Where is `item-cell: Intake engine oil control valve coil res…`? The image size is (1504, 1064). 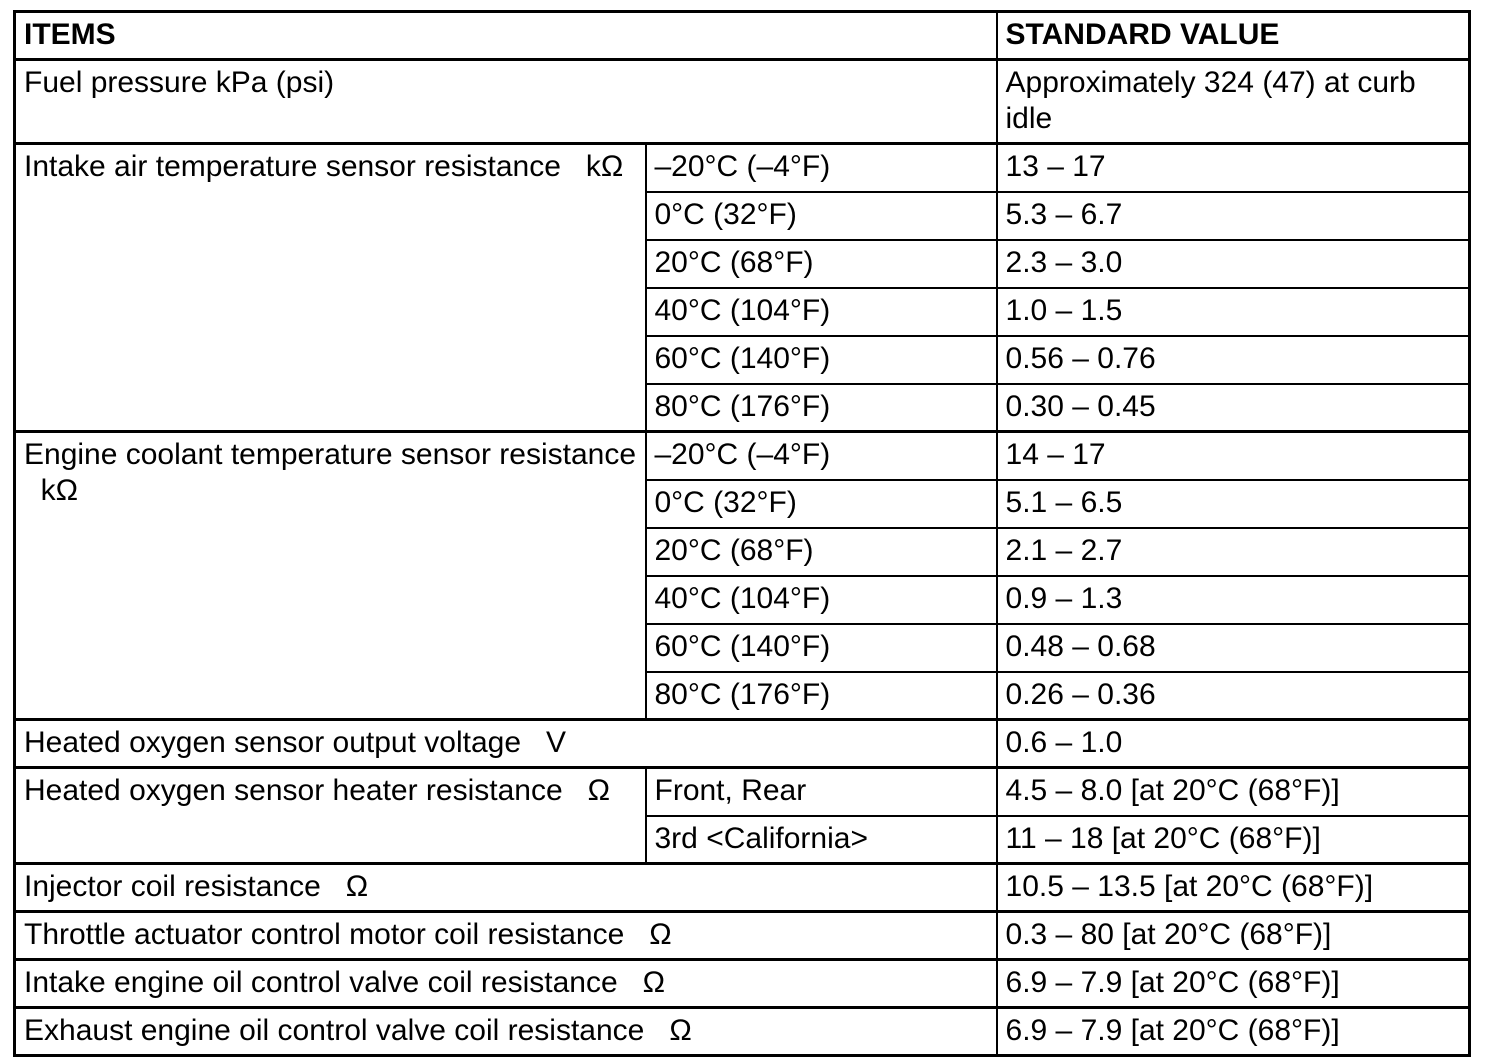 item-cell: Intake engine oil control valve coil res… is located at coordinates (505, 983).